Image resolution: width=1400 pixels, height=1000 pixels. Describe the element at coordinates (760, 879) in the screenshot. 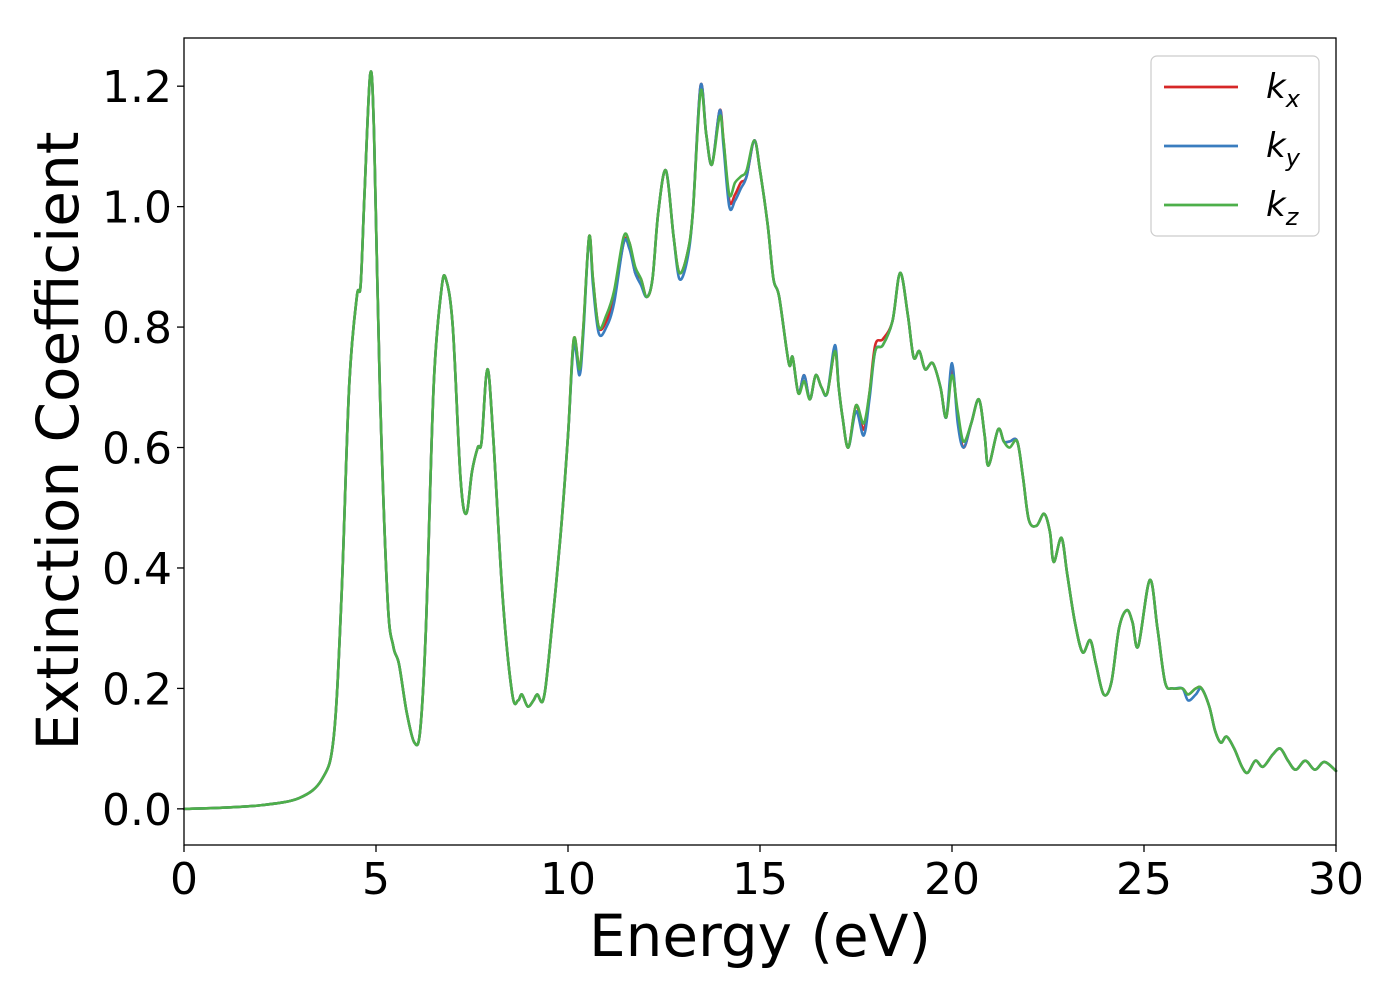

I see `x-tick-label: 15` at that location.